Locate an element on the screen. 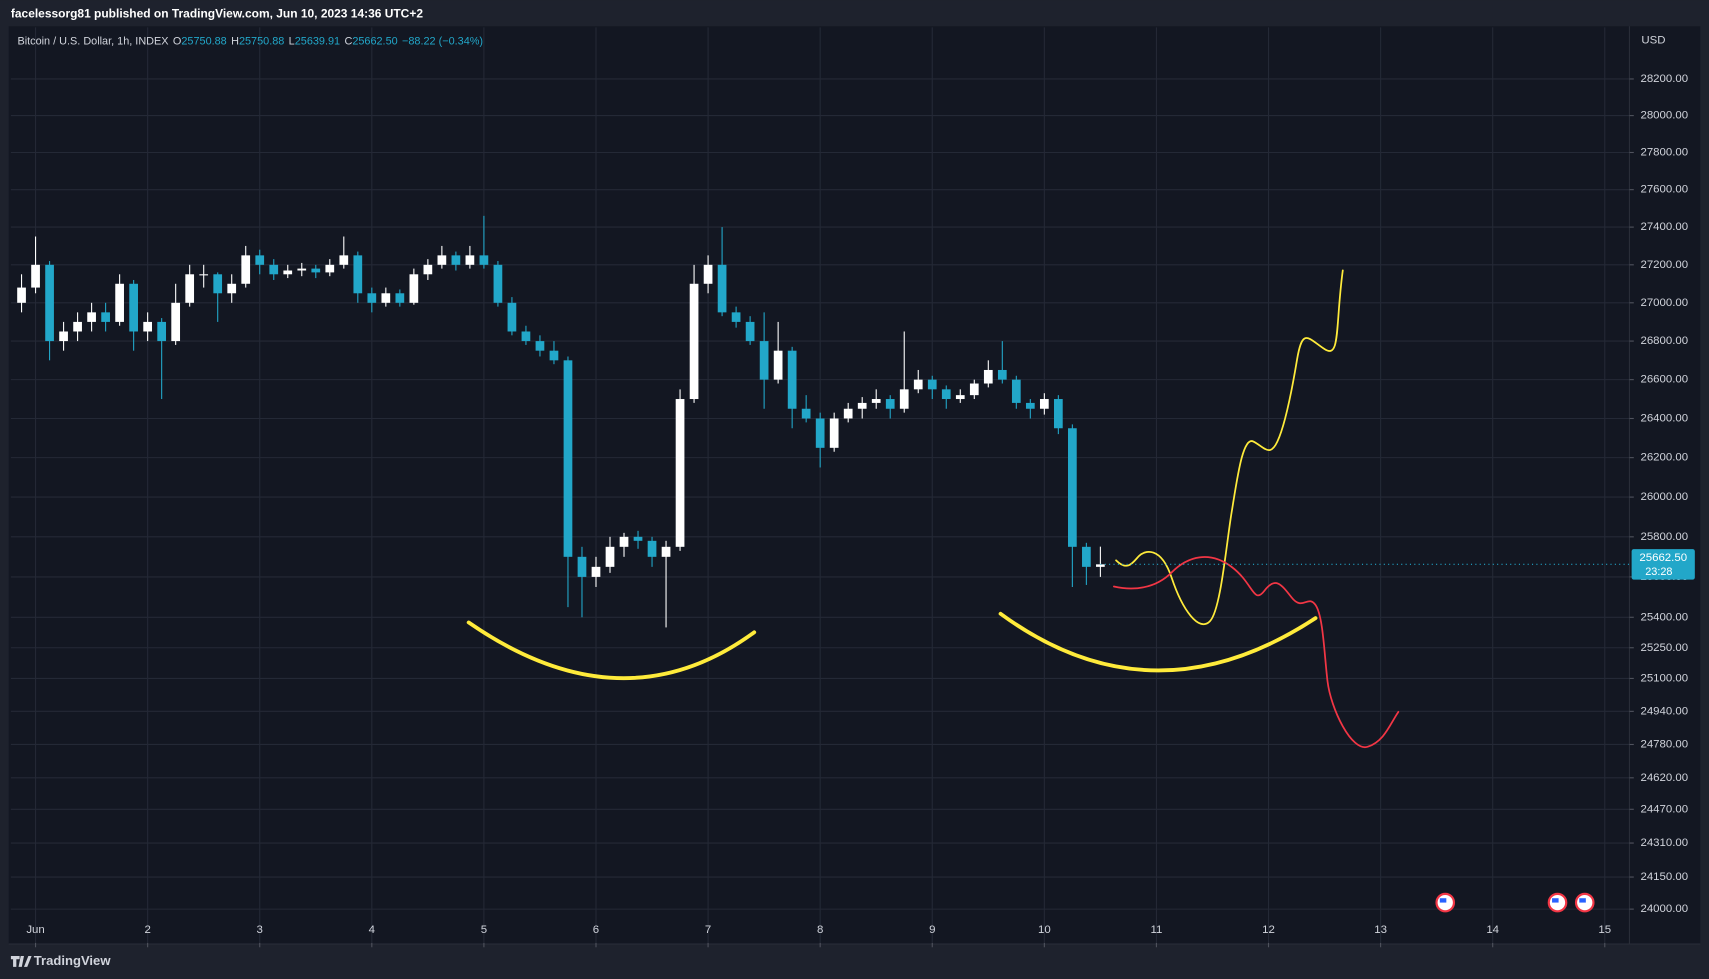 This screenshot has width=1709, height=979. y-tick-label: 28200.00 is located at coordinates (1664, 79).